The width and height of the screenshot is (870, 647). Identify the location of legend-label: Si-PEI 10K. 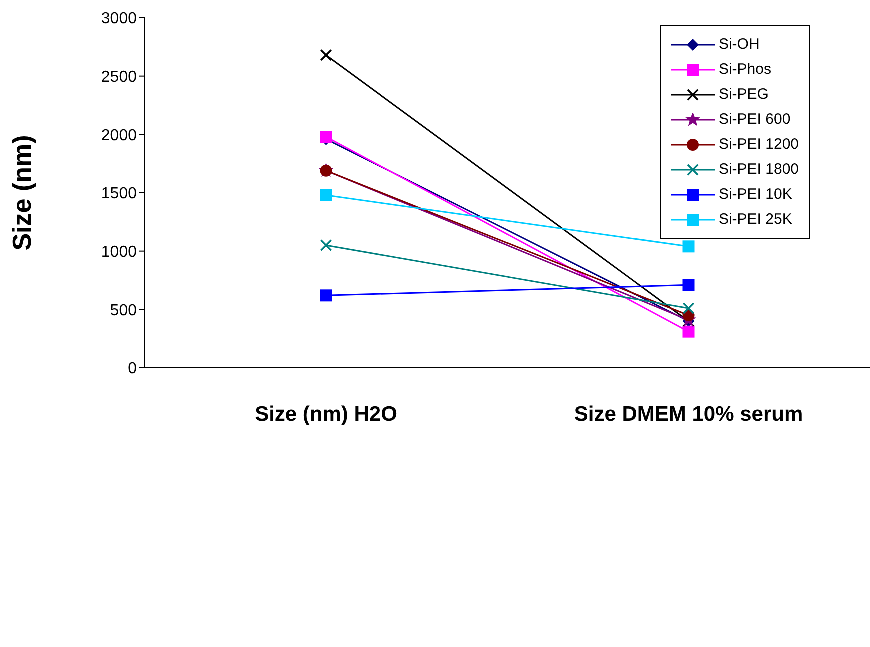
(755, 194).